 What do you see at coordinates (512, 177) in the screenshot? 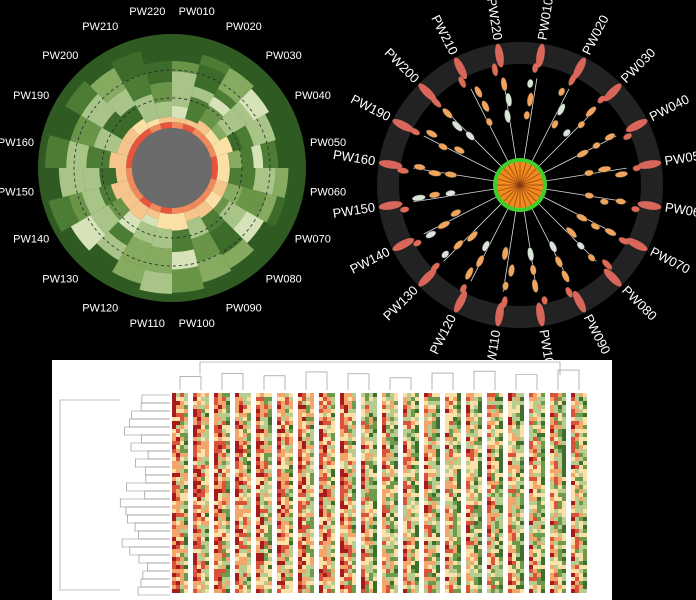
I see `core-spoke` at bounding box center [512, 177].